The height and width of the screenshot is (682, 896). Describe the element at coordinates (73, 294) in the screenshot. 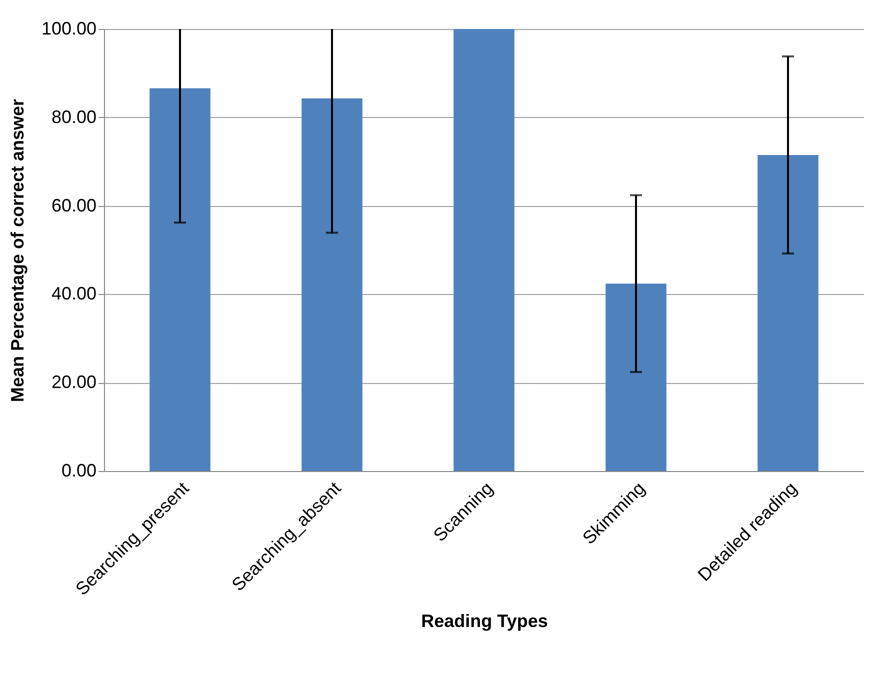

I see `y-tick-label: 40.00` at that location.